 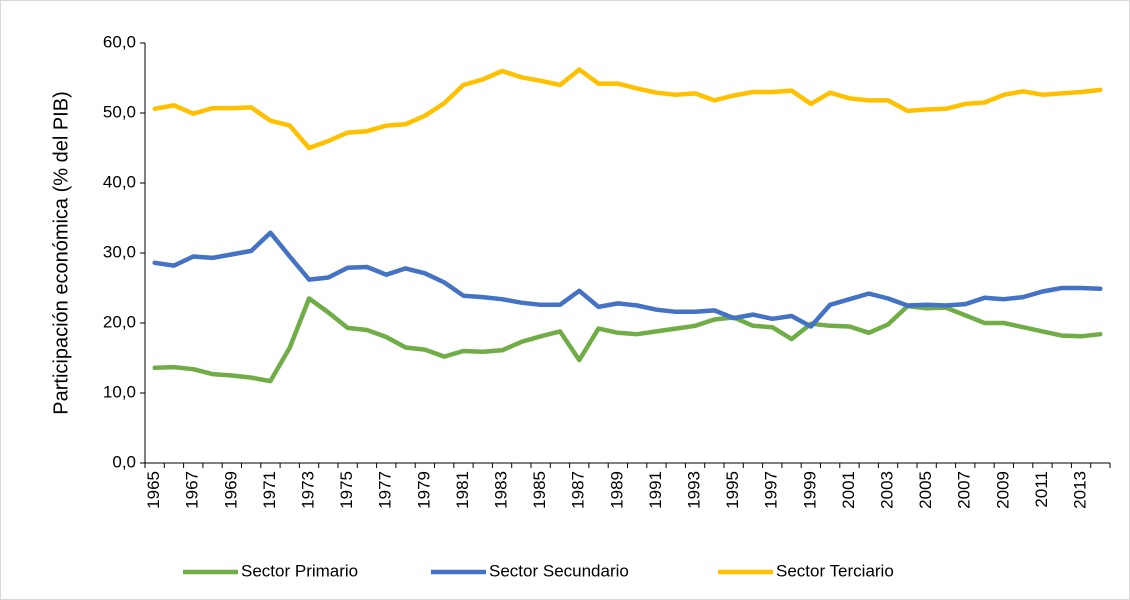 What do you see at coordinates (539, 490) in the screenshot?
I see `x-tick-label: 1985` at bounding box center [539, 490].